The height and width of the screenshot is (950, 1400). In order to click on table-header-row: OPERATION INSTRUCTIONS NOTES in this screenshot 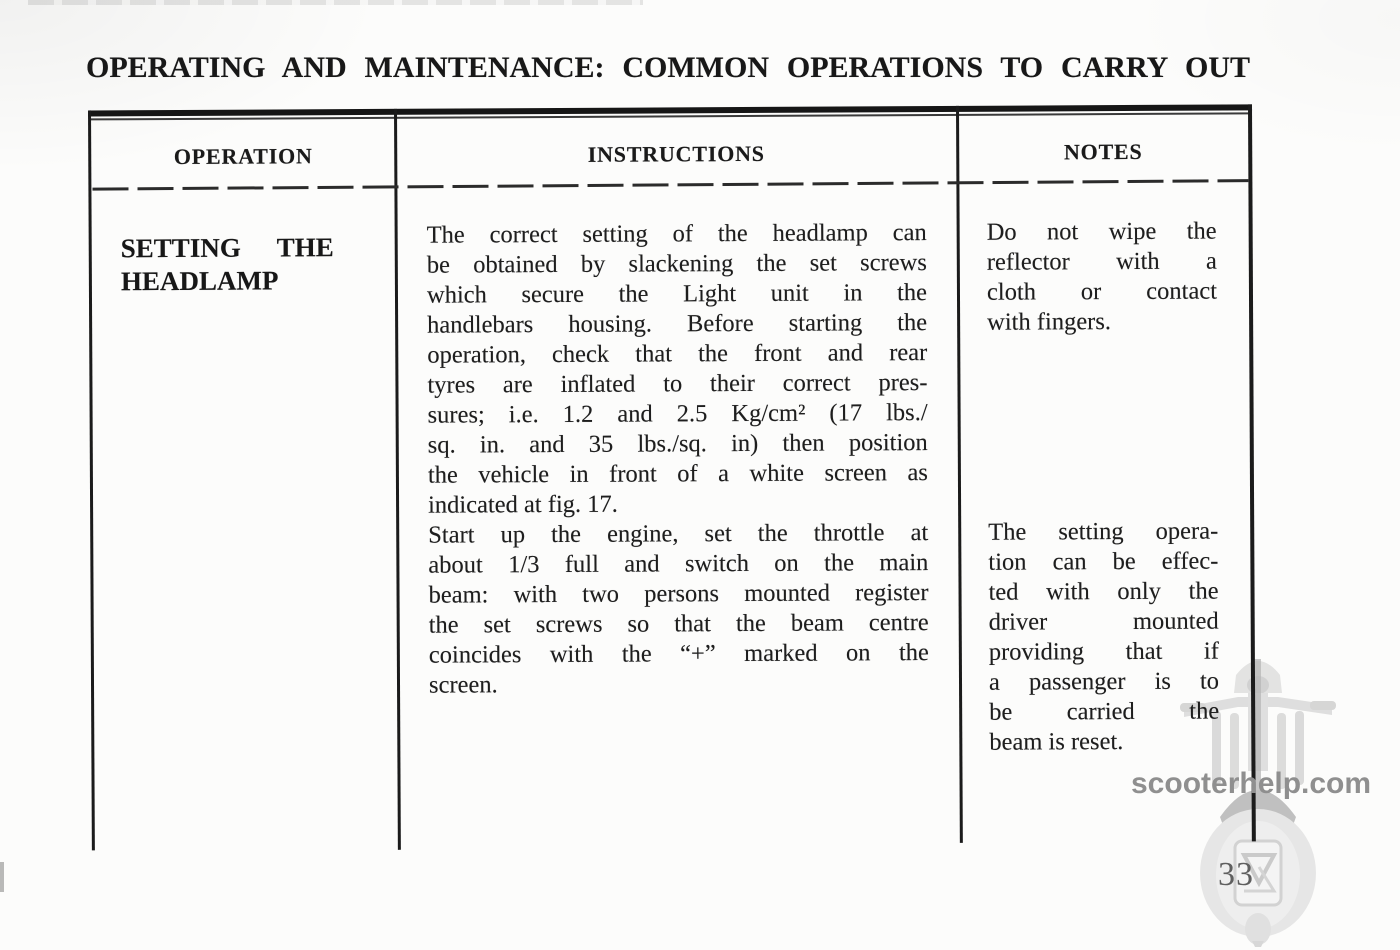, I will do `click(670, 142)`.